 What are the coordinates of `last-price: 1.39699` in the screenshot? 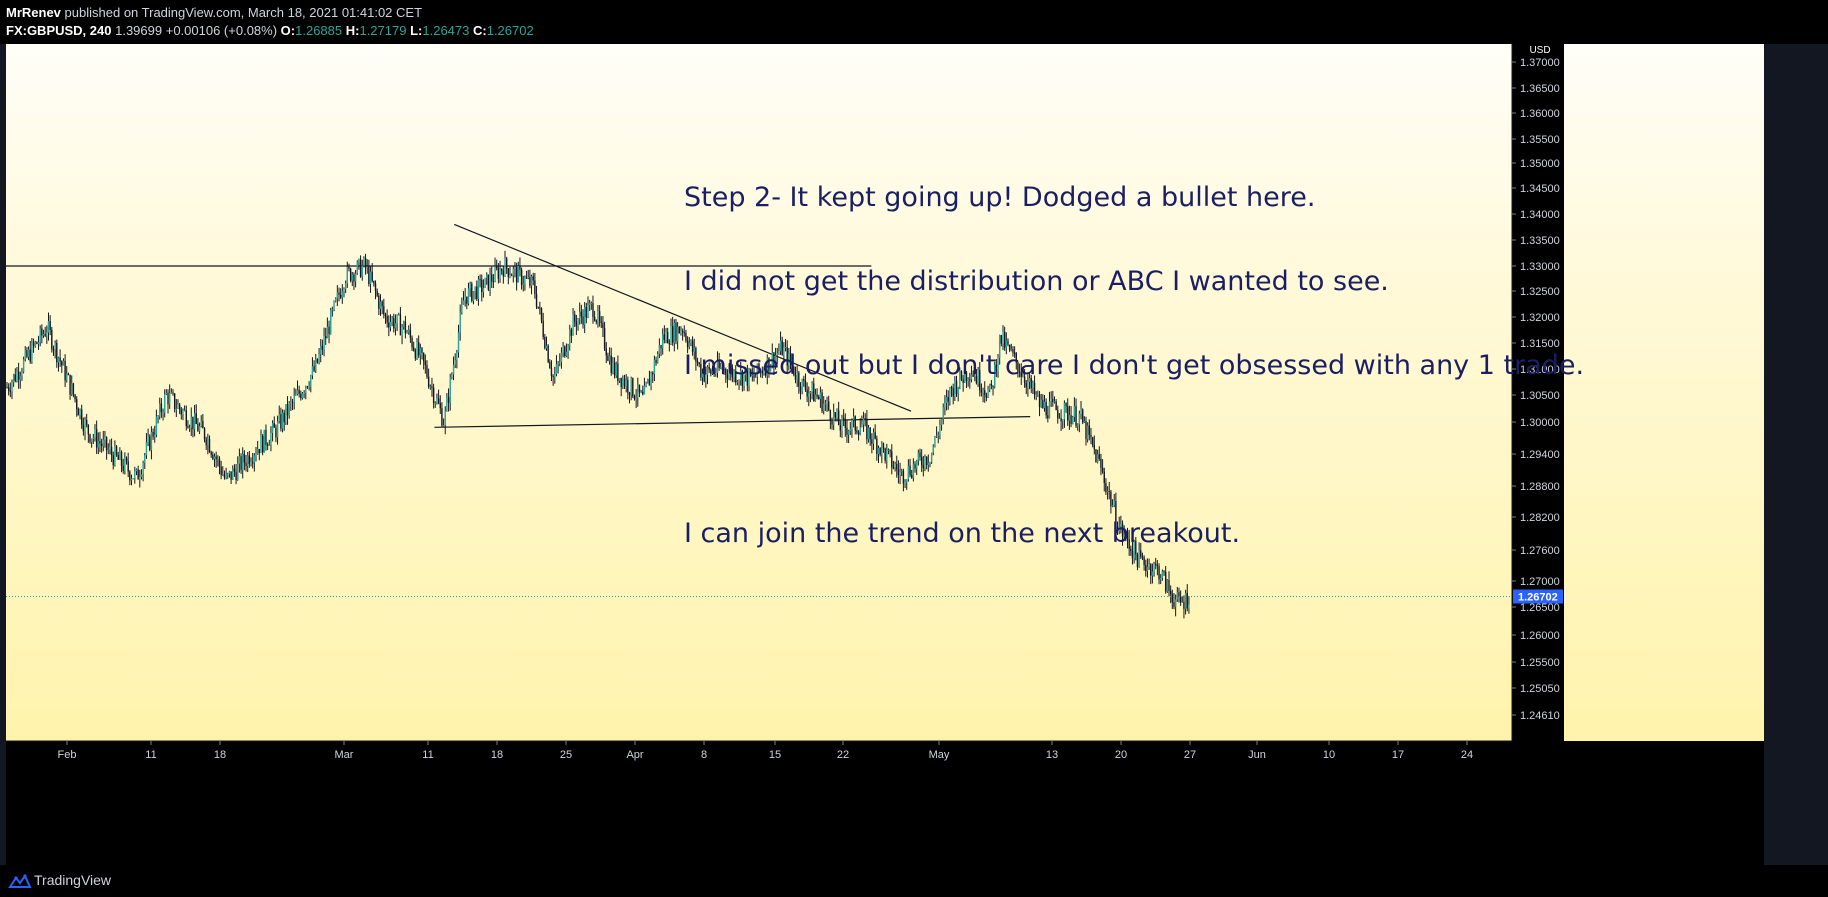 It's located at (139, 30).